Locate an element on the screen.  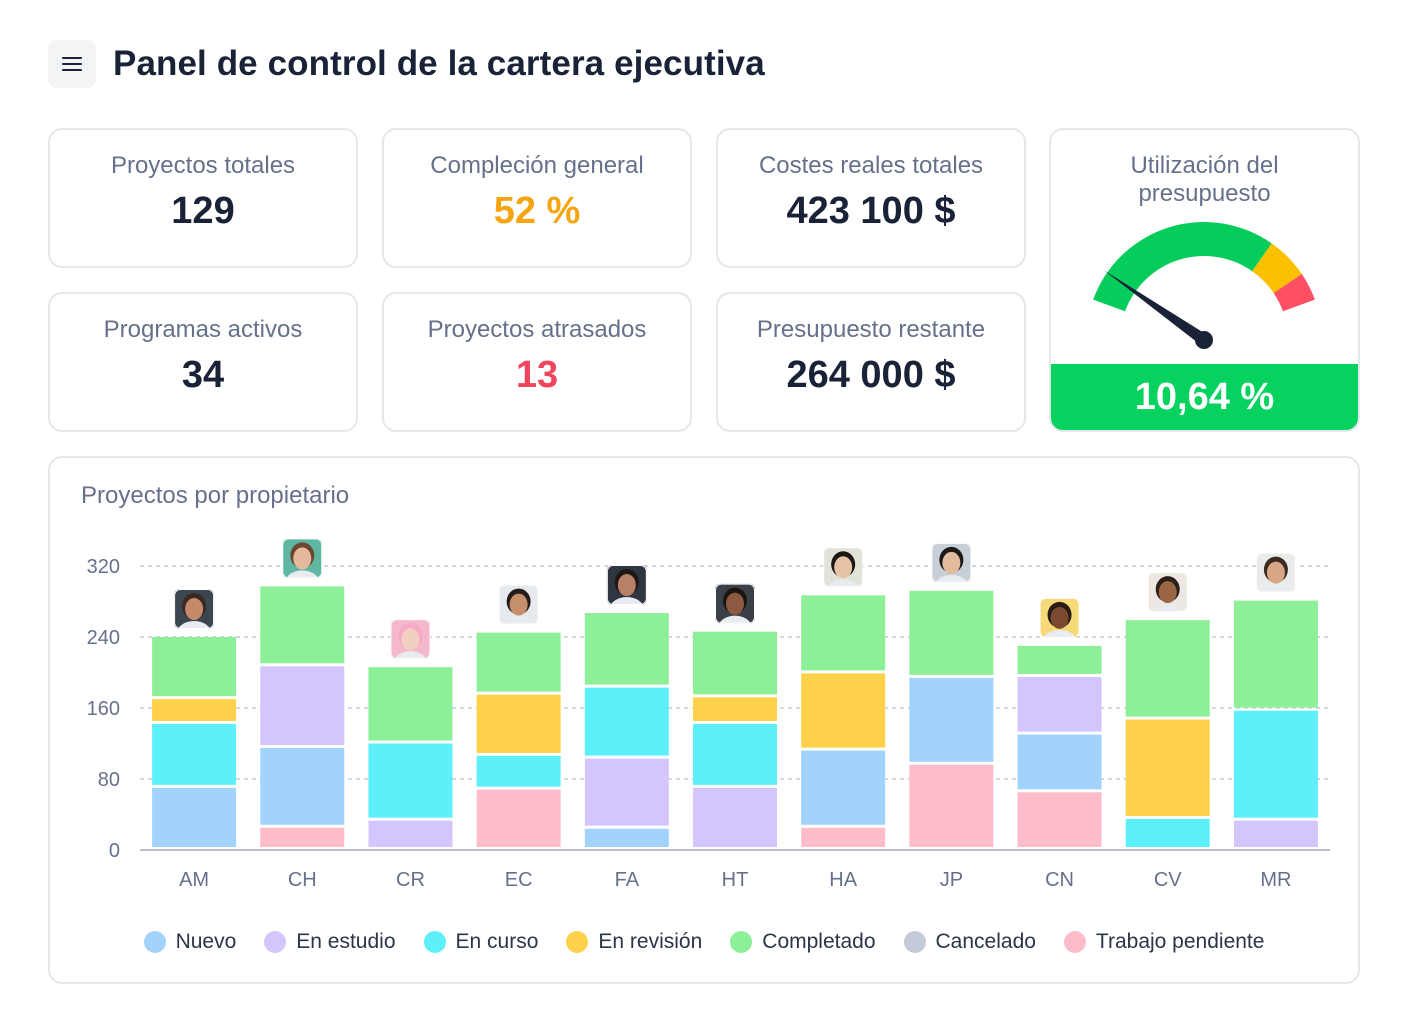
bar-segment-CH-trabajo-pendiente is located at coordinates (302, 837).